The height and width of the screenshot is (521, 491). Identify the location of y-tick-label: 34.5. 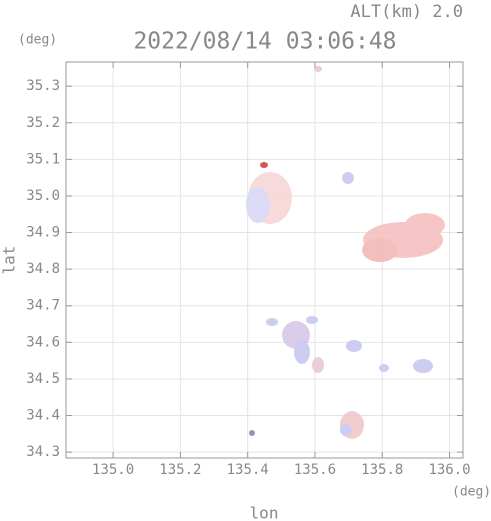
(43, 379).